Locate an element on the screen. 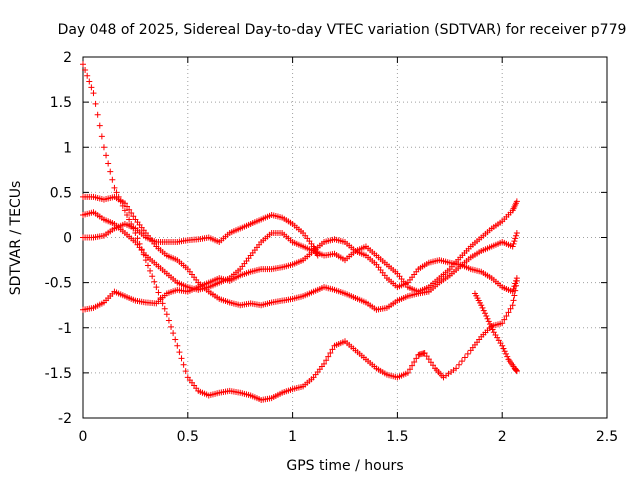  y-tick-label: 1.5 is located at coordinates (61, 103).